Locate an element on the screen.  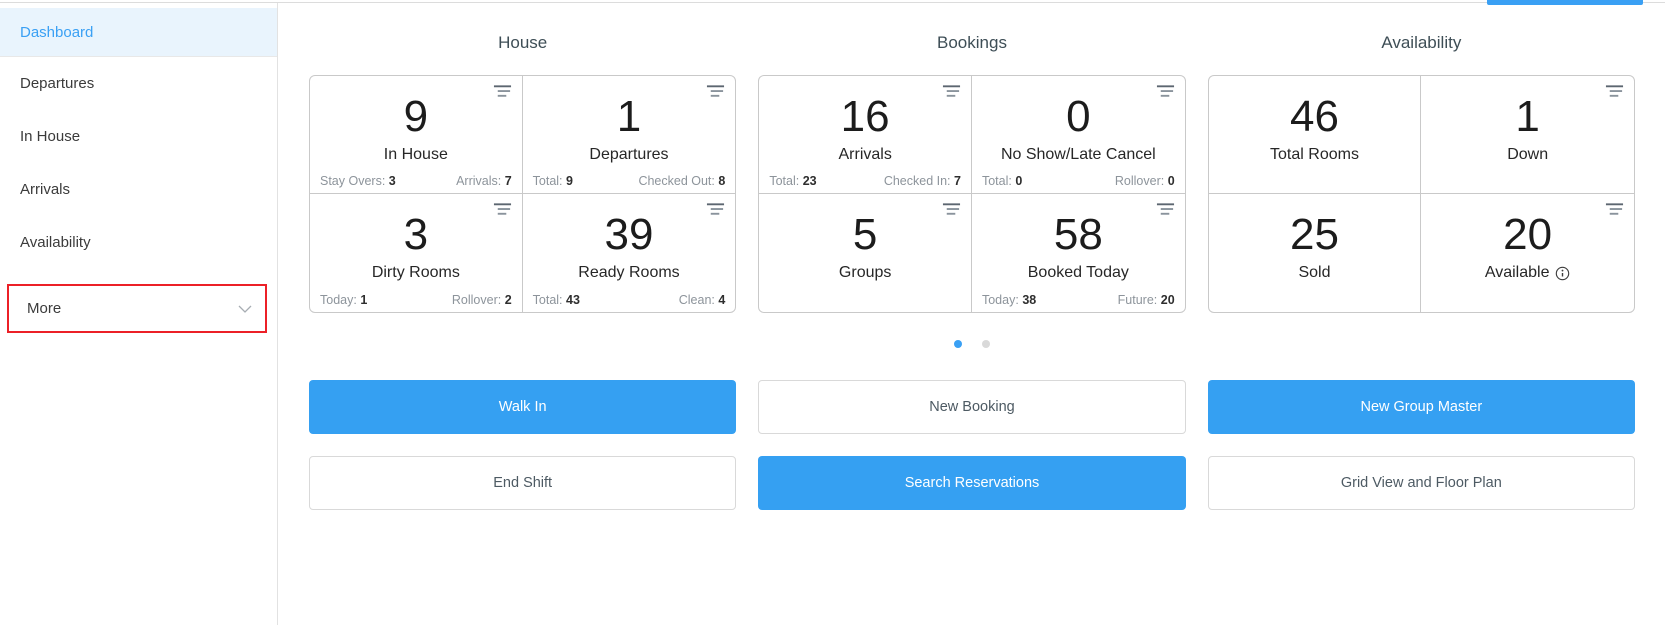
stat-value: 25 is located at coordinates (1314, 234).